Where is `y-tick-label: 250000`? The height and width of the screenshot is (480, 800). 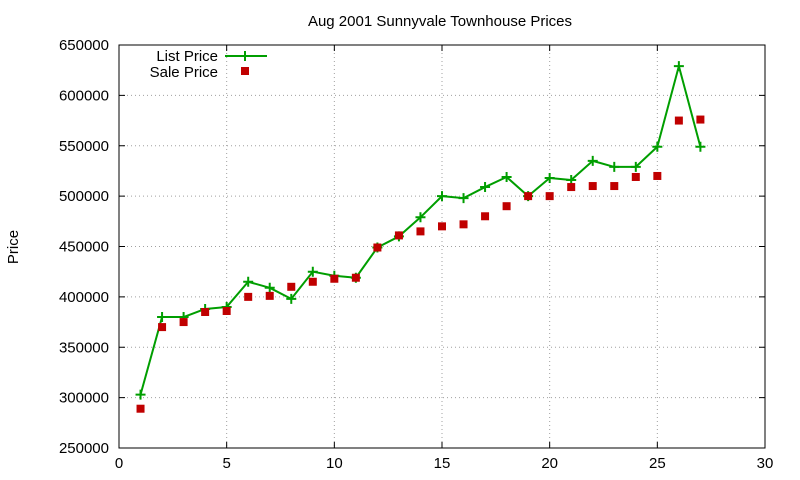 y-tick-label: 250000 is located at coordinates (84, 448).